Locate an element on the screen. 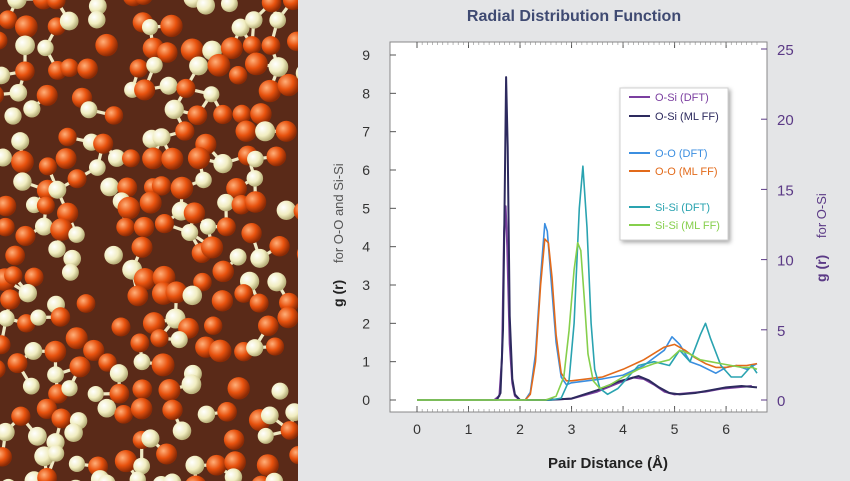 The height and width of the screenshot is (481, 850). y-right-tick-label: 0 is located at coordinates (781, 401).